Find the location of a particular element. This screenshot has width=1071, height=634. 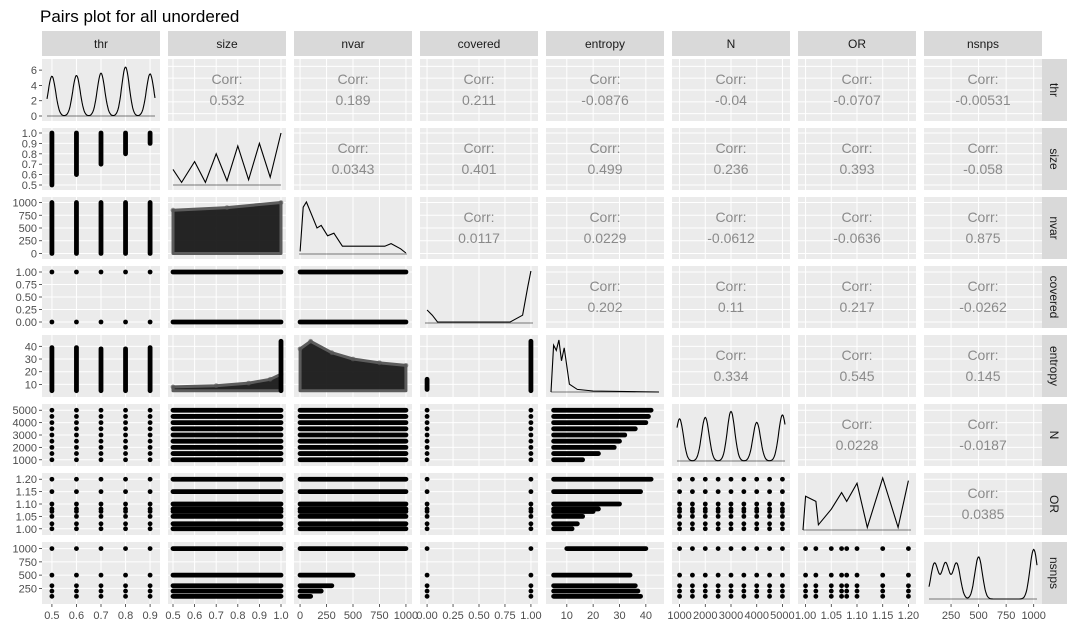

y-tick-label: 1000 is located at coordinates (25, 461).